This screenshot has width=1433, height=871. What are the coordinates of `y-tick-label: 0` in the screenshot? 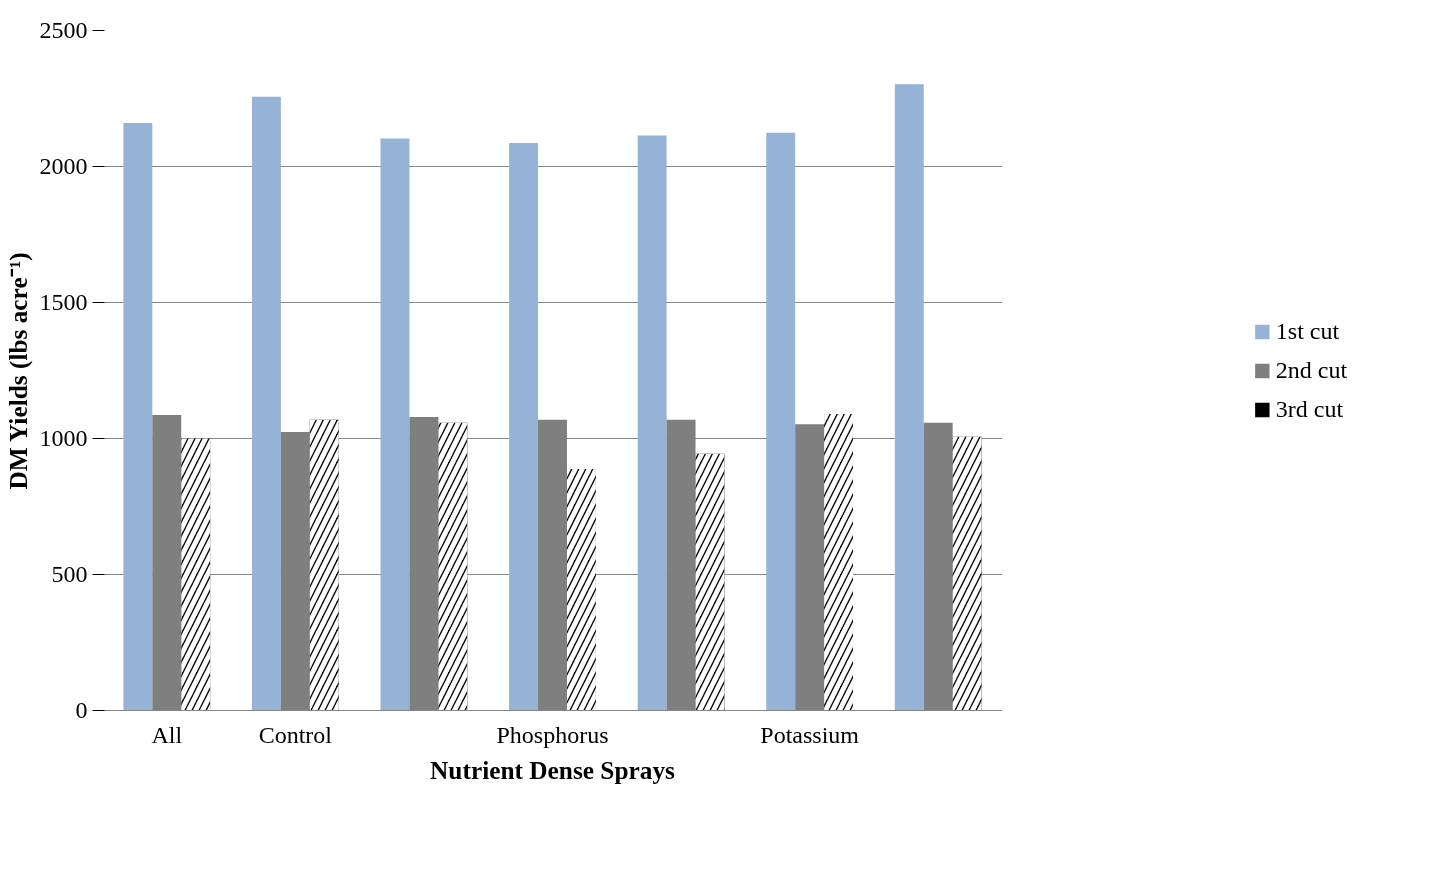 It's located at (81, 710).